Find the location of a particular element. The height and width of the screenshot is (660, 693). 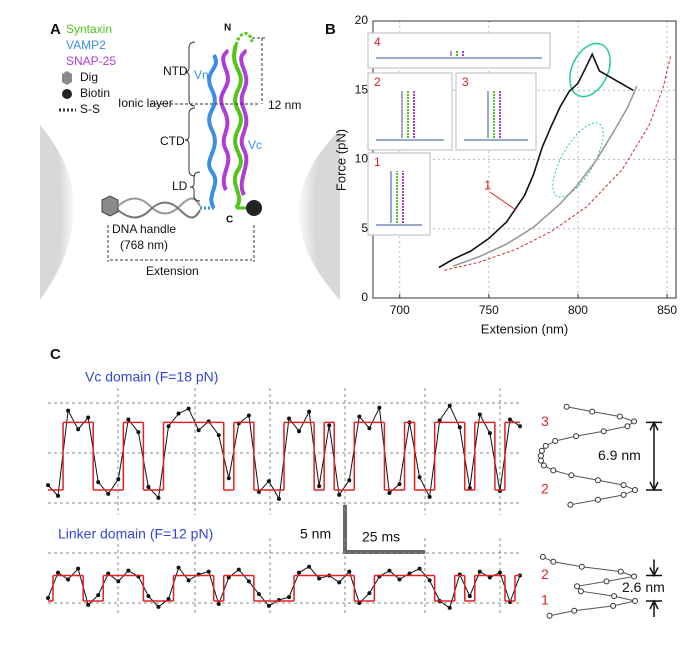

label: NTD is located at coordinates (175, 71).